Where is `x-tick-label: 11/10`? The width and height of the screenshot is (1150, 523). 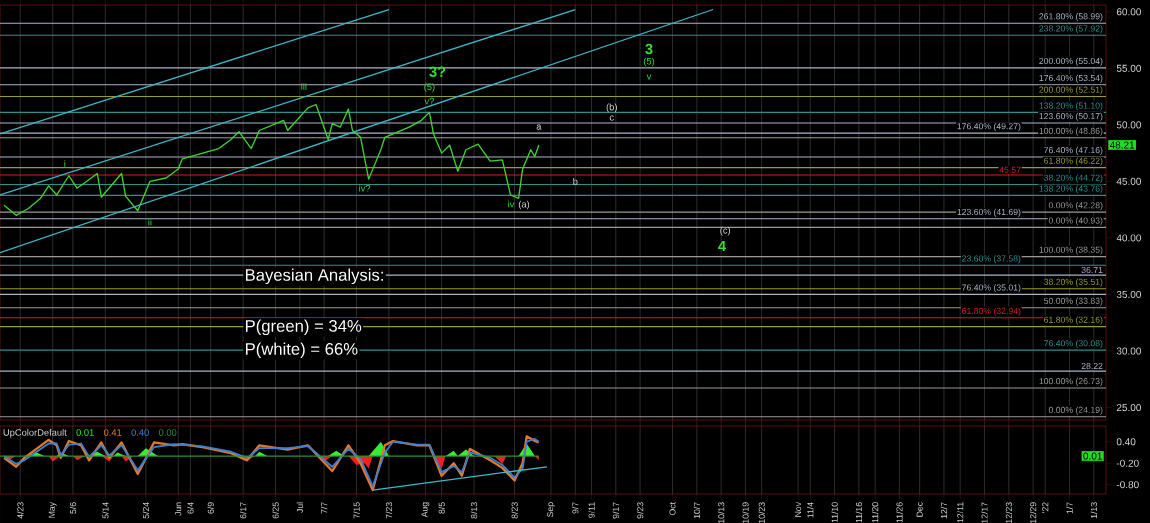 x-tick-label: 11/10 is located at coordinates (834, 512).